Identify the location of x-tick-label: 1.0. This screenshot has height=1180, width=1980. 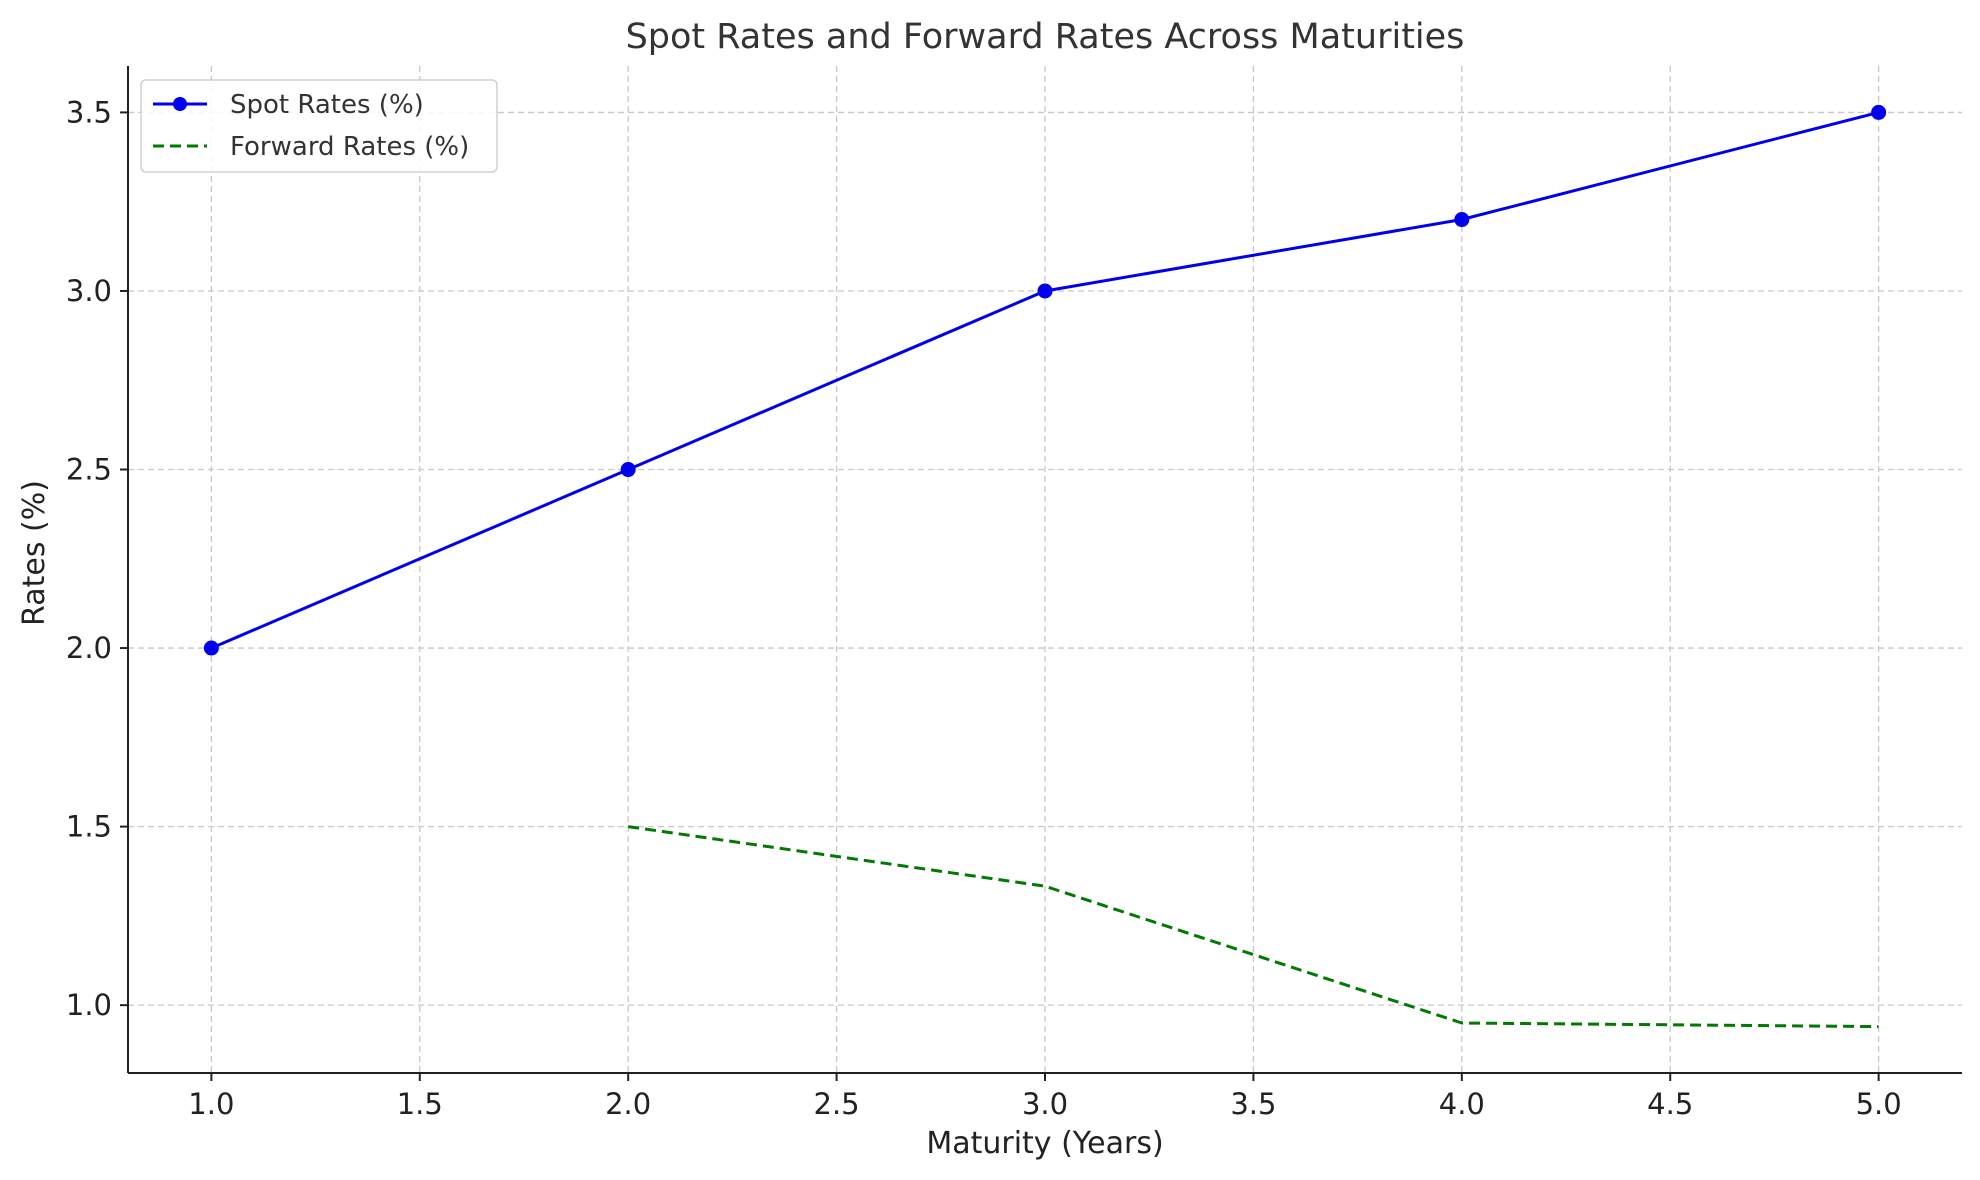
(211, 1104).